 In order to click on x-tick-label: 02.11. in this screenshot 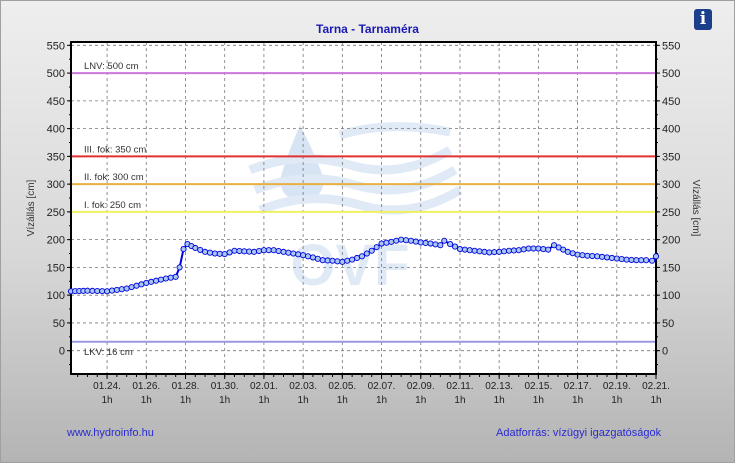, I will do `click(459, 386)`.